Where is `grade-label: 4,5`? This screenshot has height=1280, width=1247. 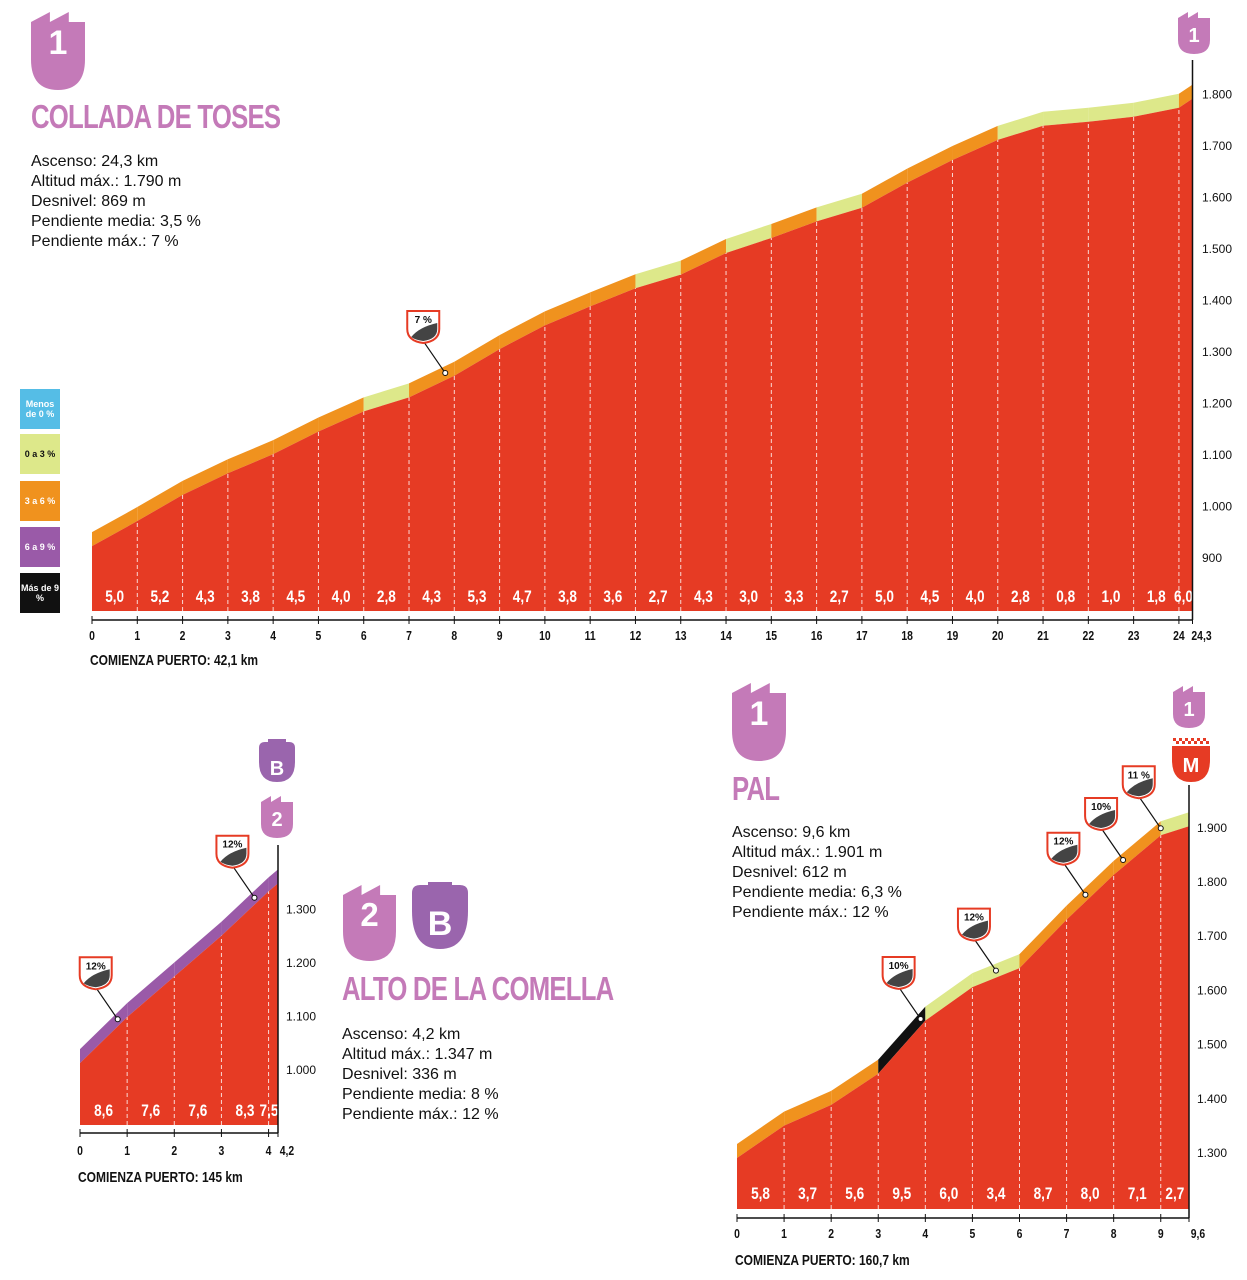 grade-label: 4,5 is located at coordinates (295, 597).